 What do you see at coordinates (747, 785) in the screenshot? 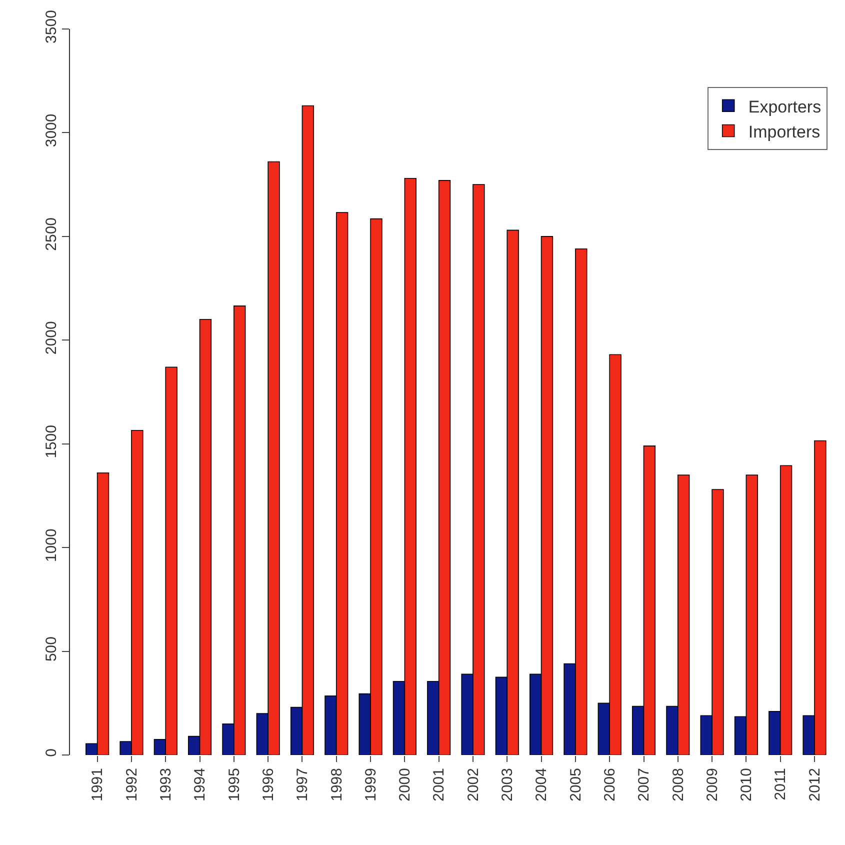
I see `x-tick-label: 2010` at bounding box center [747, 785].